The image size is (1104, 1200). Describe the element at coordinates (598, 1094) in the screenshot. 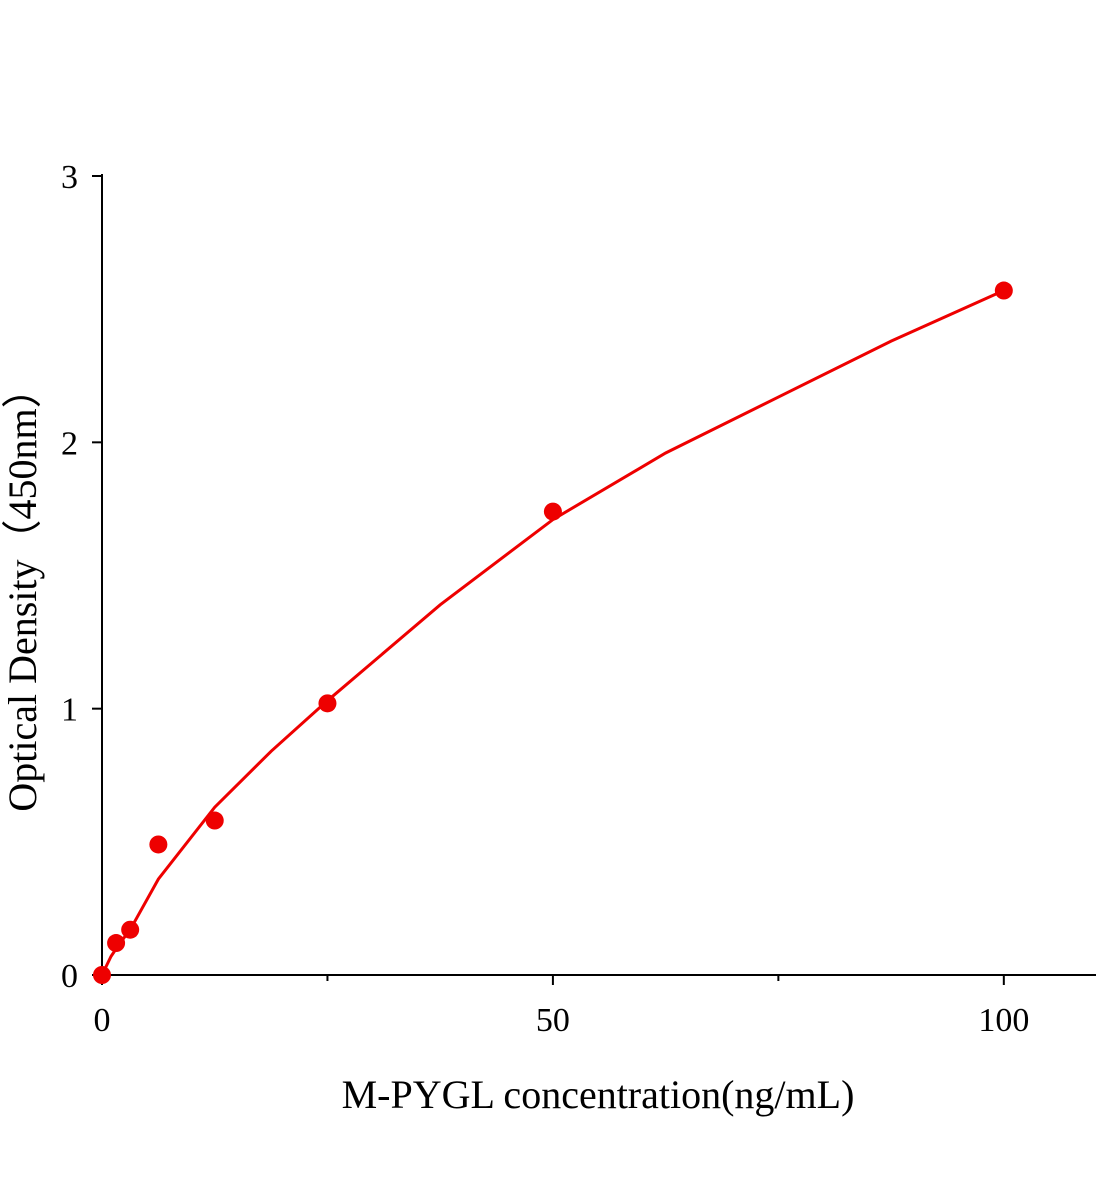

I see `x-axis-label: M-PYGL concentration(ng/mL)` at that location.